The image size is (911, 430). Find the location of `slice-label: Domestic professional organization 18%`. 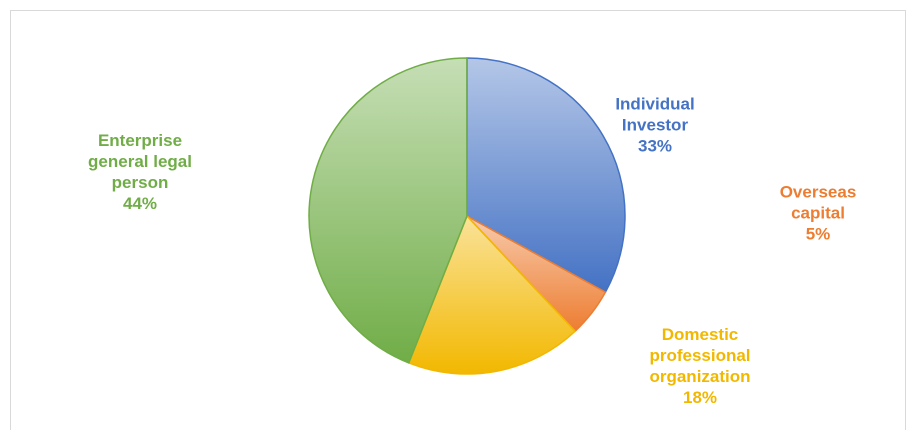

slice-label: Domestic professional organization 18% is located at coordinates (700, 366).